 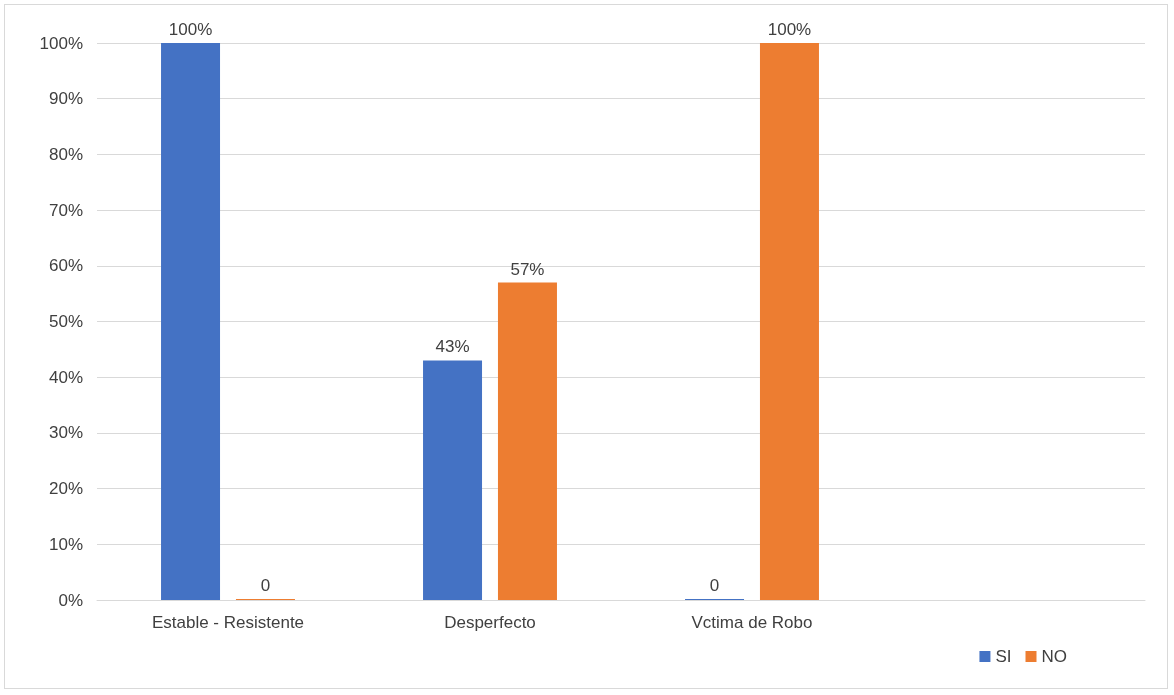 What do you see at coordinates (228, 622) in the screenshot?
I see `x-tick-label: Estable - Resistente` at bounding box center [228, 622].